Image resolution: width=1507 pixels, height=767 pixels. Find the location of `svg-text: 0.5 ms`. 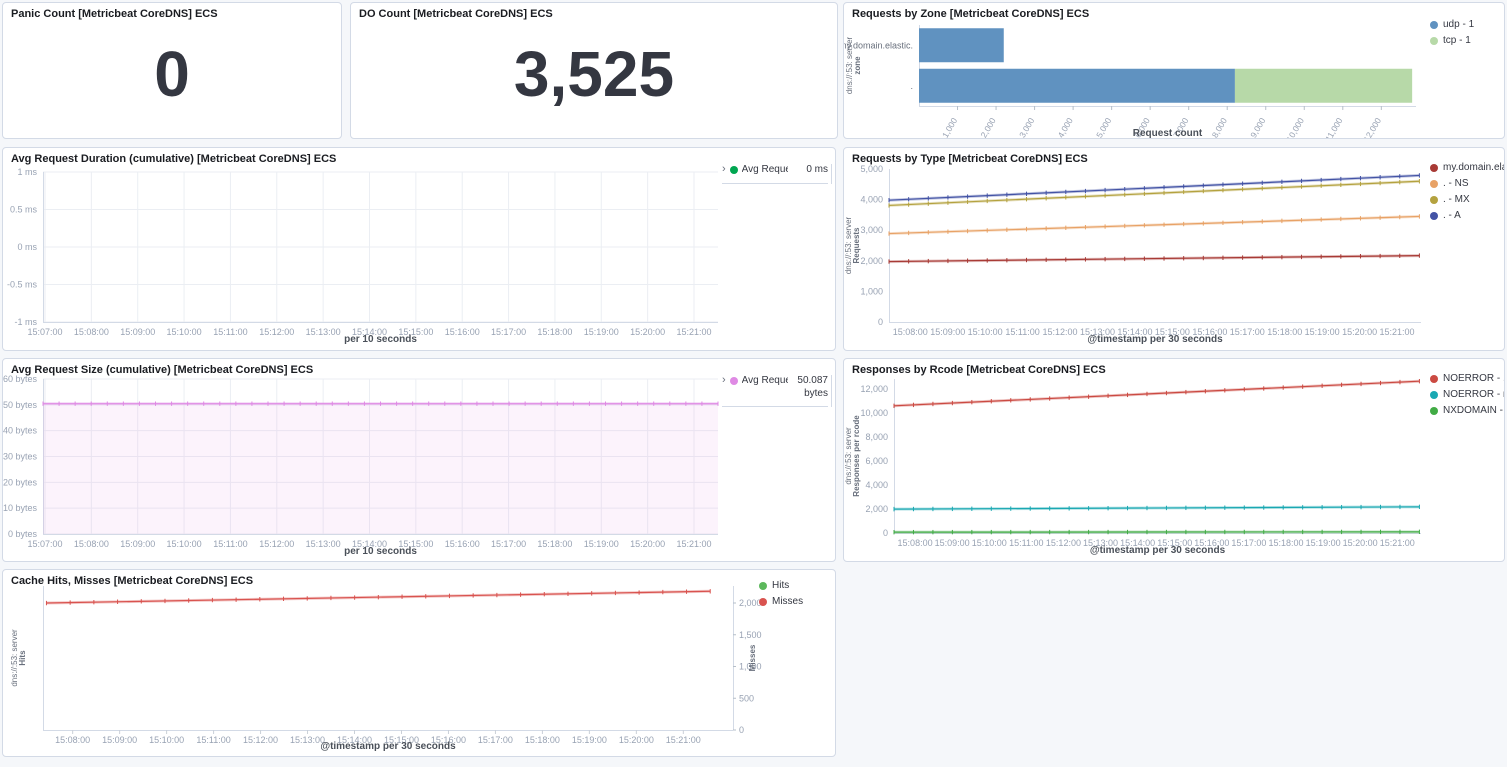

svg-text: 0.5 ms is located at coordinates (24, 210).